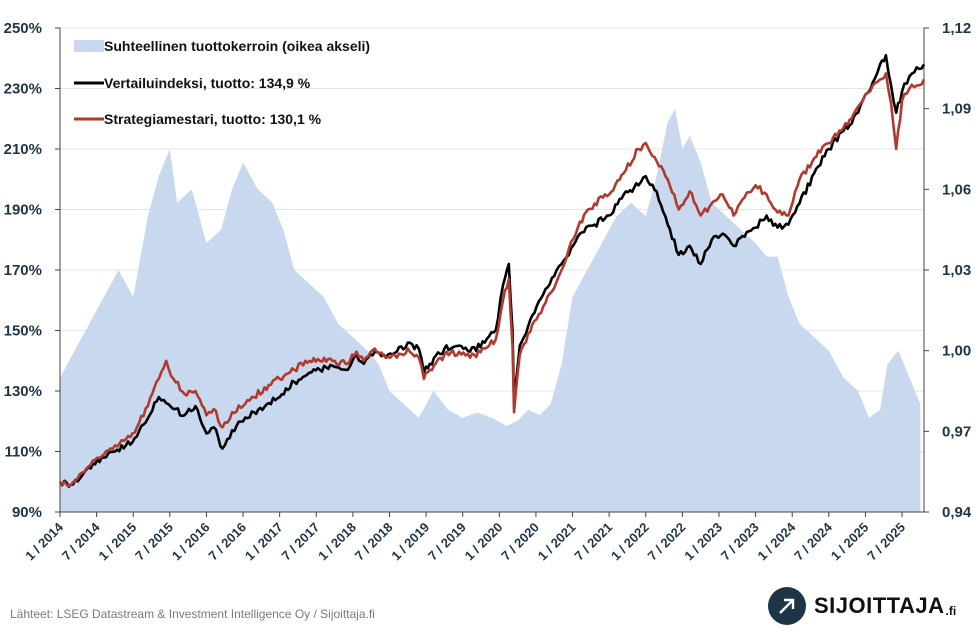 This screenshot has width=980, height=635. What do you see at coordinates (957, 512) in the screenshot?
I see `right-tick-label: 0,94` at bounding box center [957, 512].